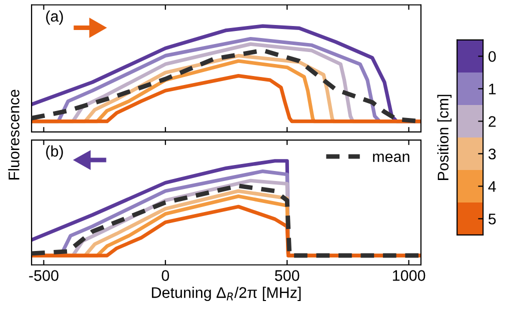 Image resolution: width=509 pixels, height=325 pixels. Describe the element at coordinates (287, 275) in the screenshot. I see `x-tick-label: 500` at that location.